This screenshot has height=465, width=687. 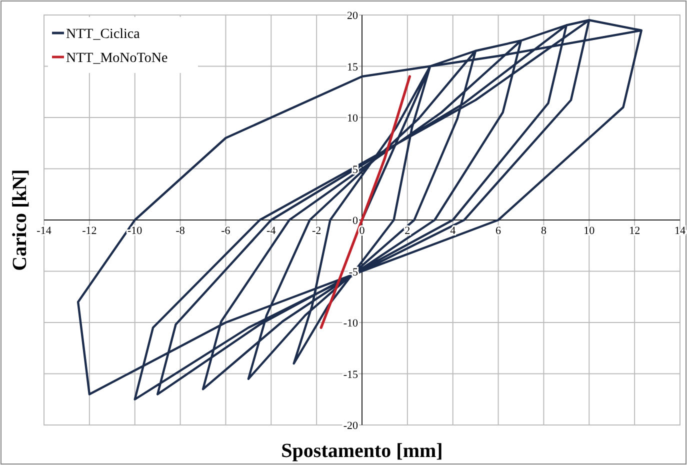 I want to click on y-tick-label: 15, so click(x=352, y=67).